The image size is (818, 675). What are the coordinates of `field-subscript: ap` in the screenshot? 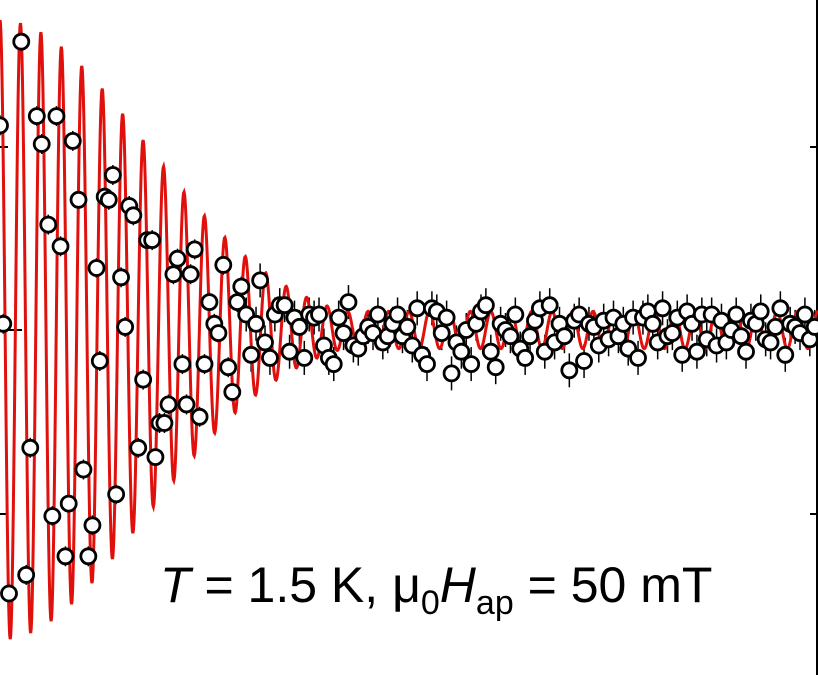 It's located at (494, 603).